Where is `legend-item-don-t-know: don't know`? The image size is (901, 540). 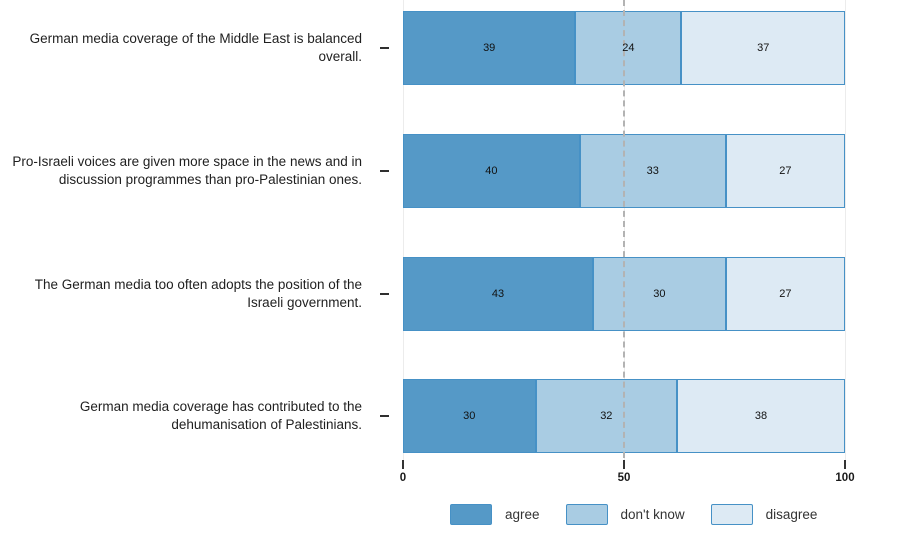 legend-item-don-t-know: don't know is located at coordinates (625, 514).